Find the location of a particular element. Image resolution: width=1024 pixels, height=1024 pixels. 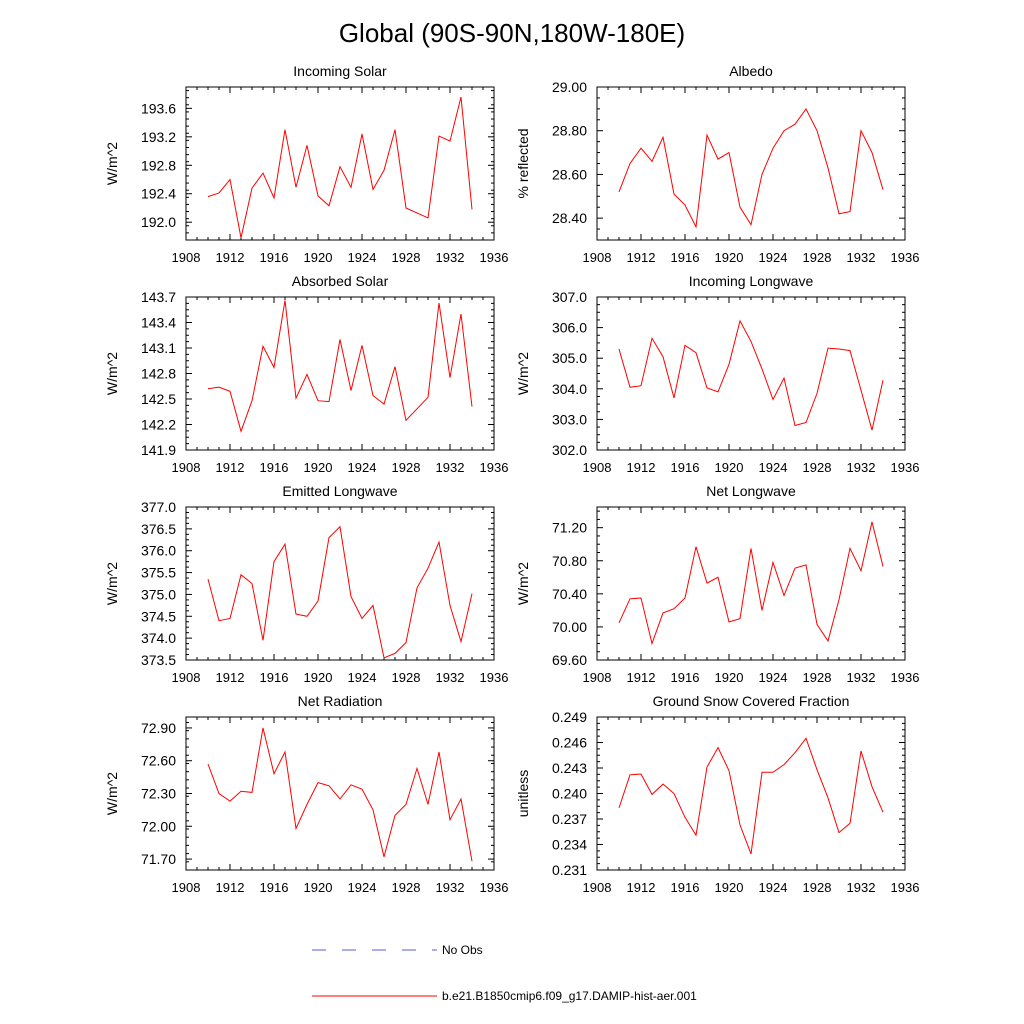

y-tick-label: 72.30 is located at coordinates (158, 794).